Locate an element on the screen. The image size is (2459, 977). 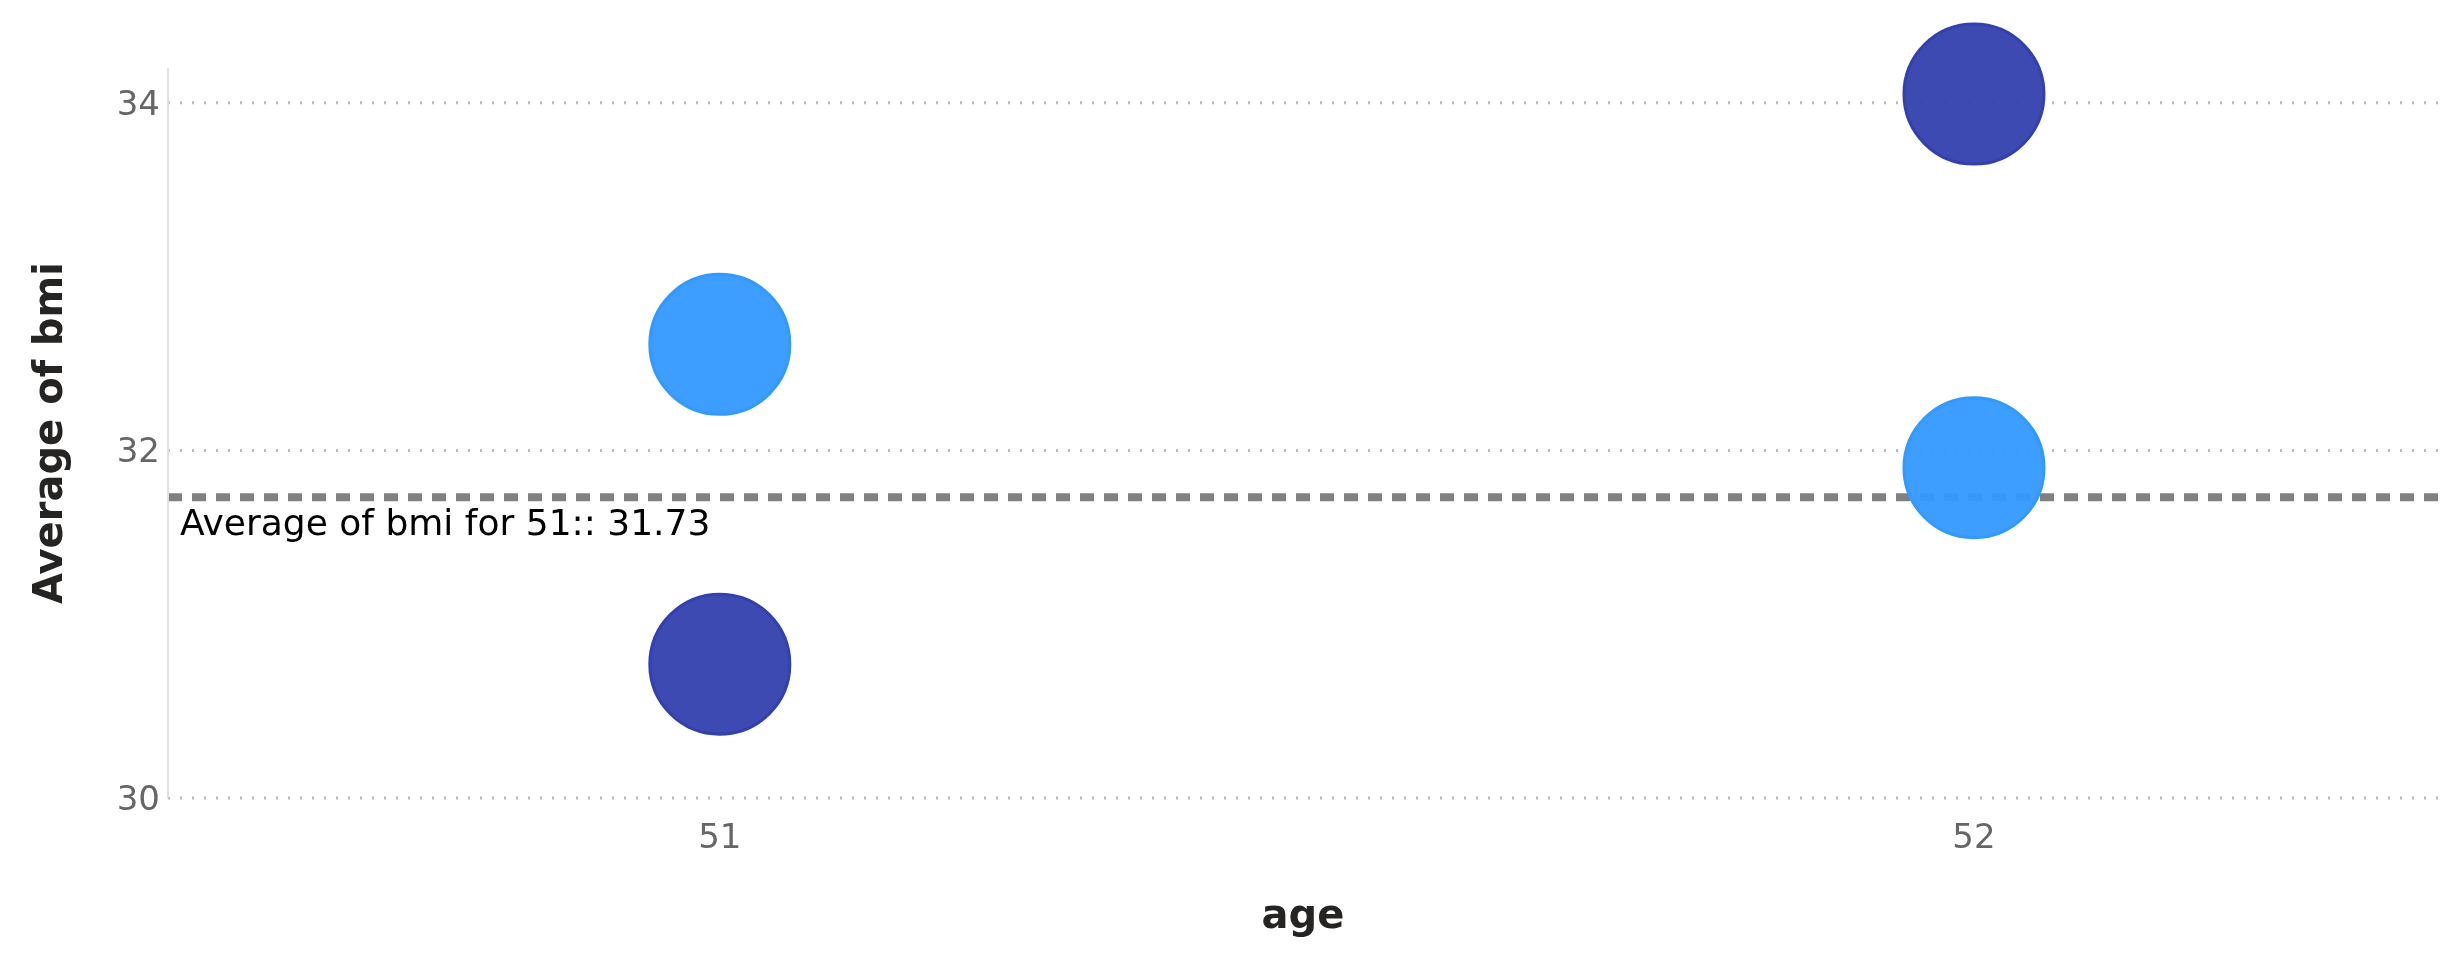
x-axis-title: age is located at coordinates (1303, 914).